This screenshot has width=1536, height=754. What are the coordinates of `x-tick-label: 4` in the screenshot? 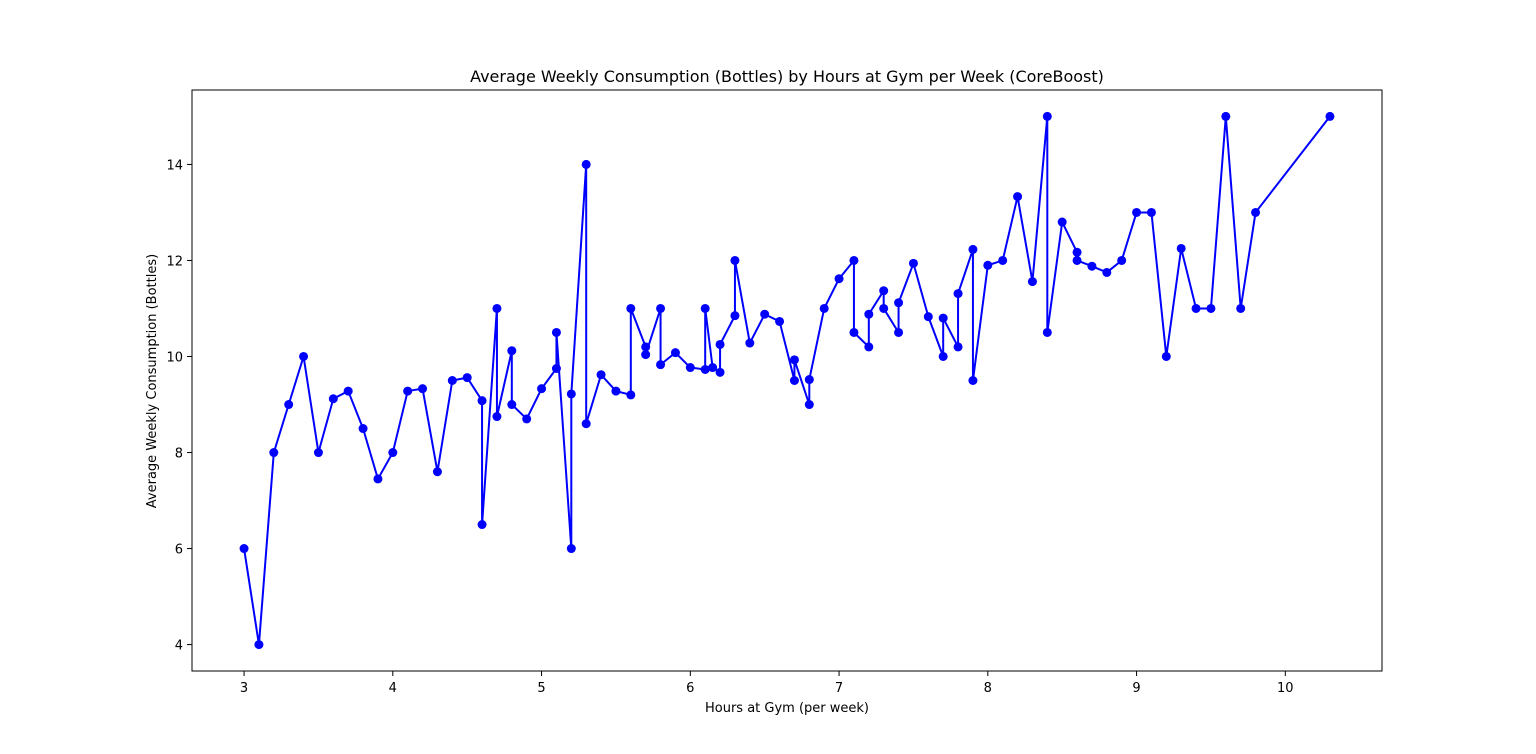 It's located at (393, 688).